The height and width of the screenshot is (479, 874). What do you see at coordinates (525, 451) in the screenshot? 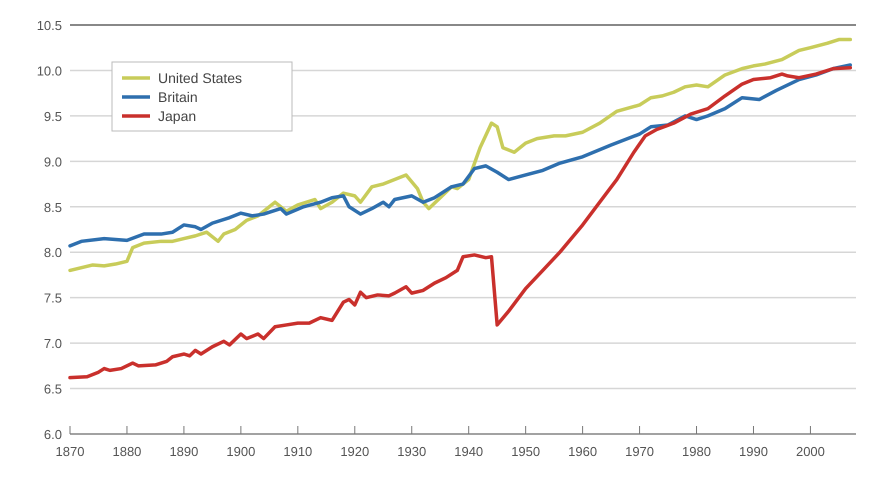
I see `x-tick-label: 1950` at bounding box center [525, 451].